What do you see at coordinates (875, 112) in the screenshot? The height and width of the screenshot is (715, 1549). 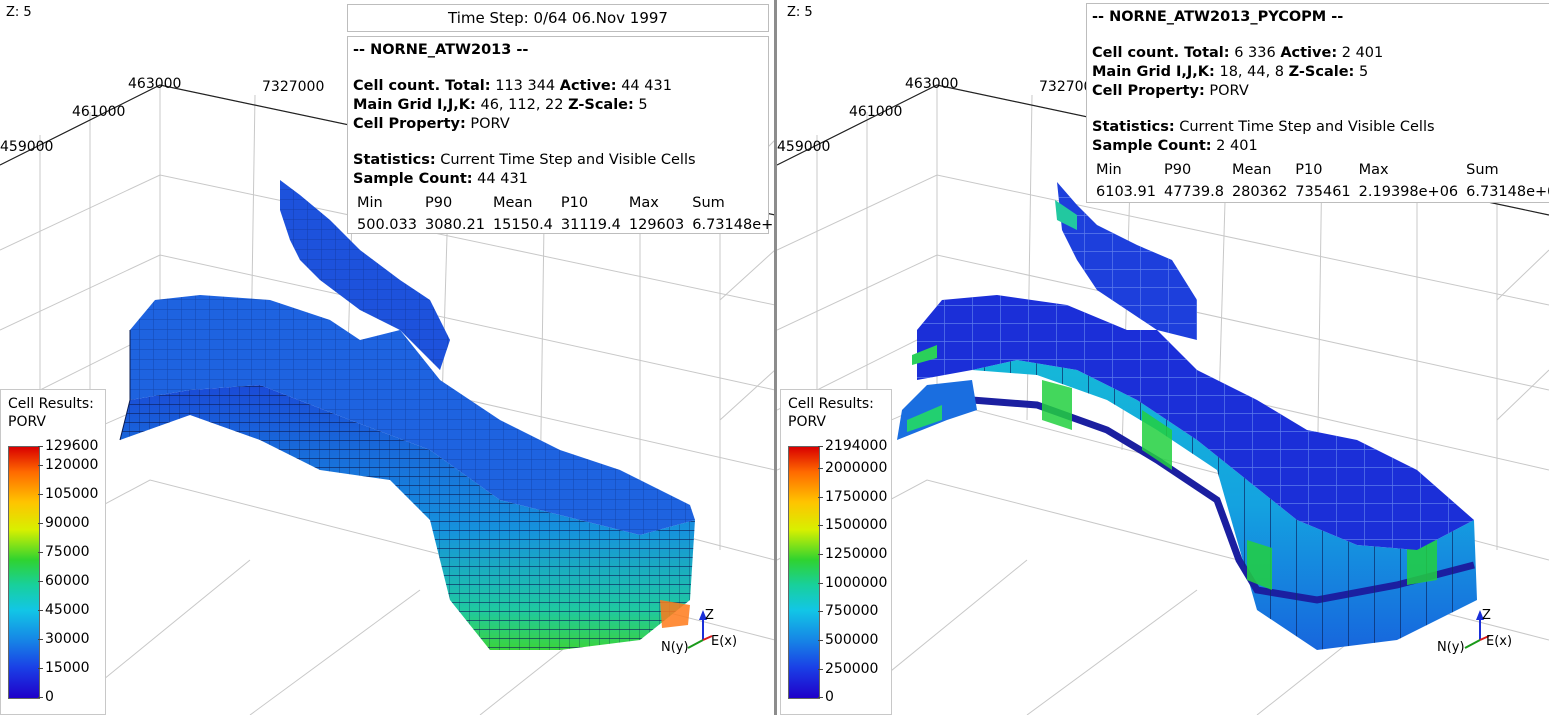 I see `right-axis-label-3: 461000` at bounding box center [875, 112].